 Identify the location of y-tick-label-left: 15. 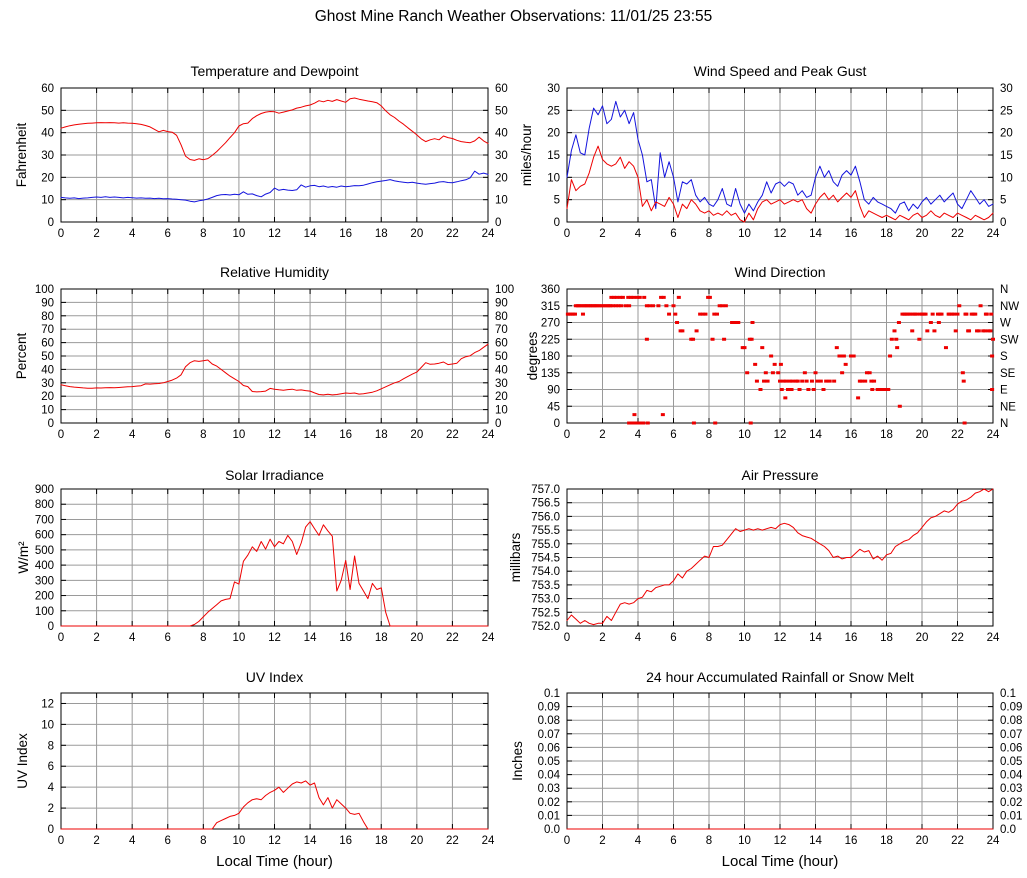
(553, 156).